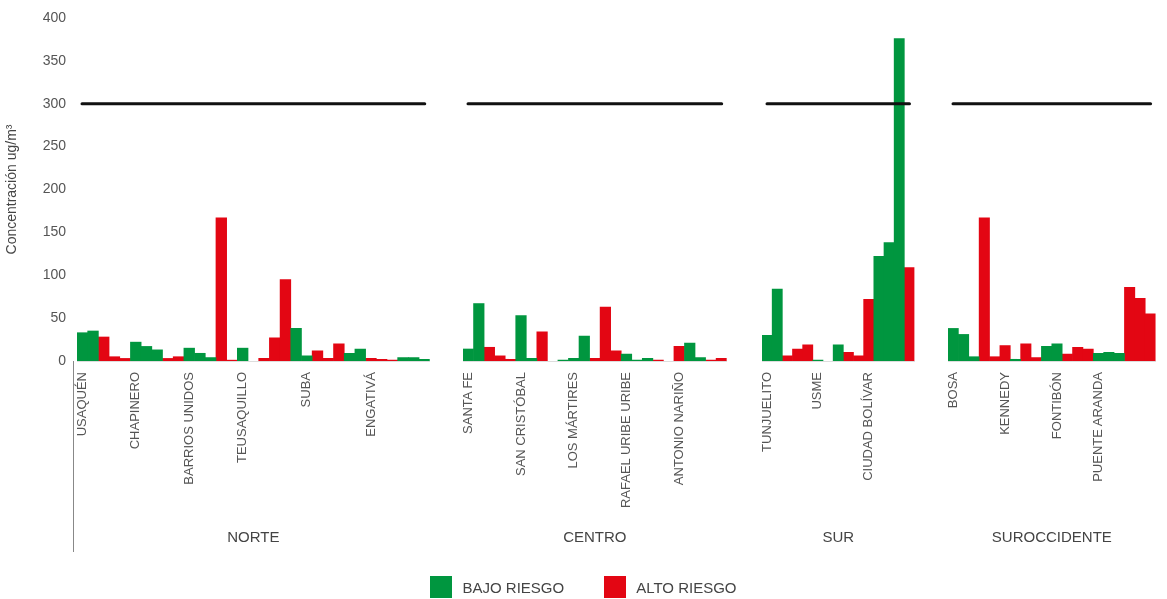  I want to click on y-tick-label: 250, so click(54, 145).